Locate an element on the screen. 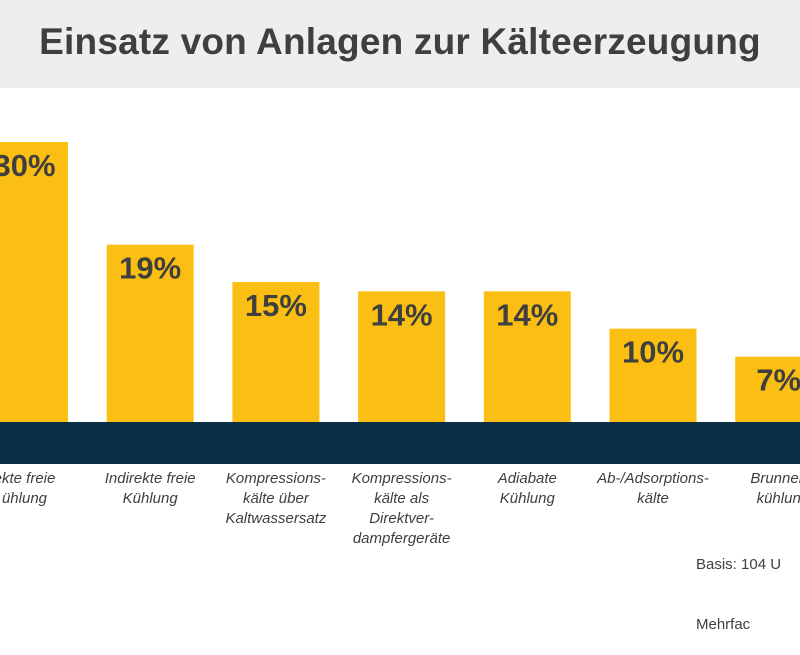 The image size is (800, 655). footnote-line: Basis: 104 U is located at coordinates (739, 564).